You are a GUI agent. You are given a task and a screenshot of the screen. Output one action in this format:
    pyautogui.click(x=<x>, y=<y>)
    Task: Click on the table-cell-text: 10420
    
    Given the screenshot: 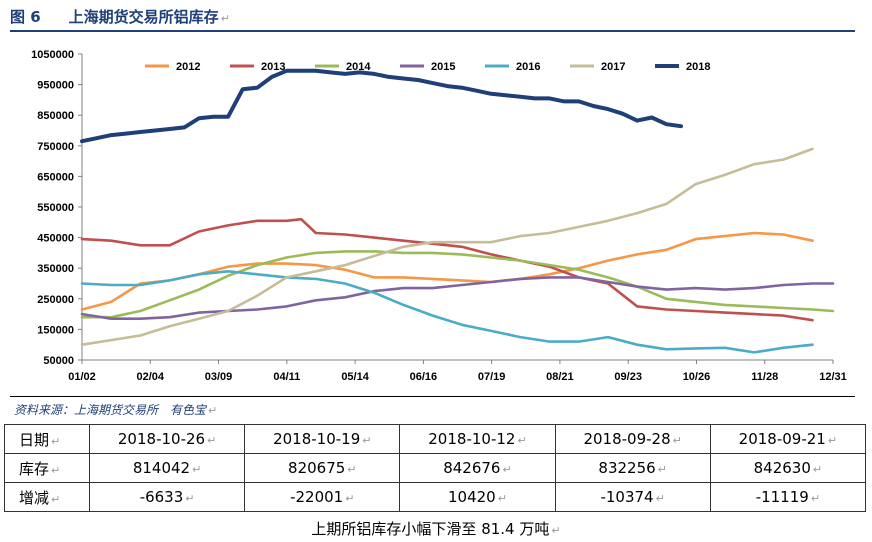 What is the action you would take?
    pyautogui.click(x=472, y=497)
    